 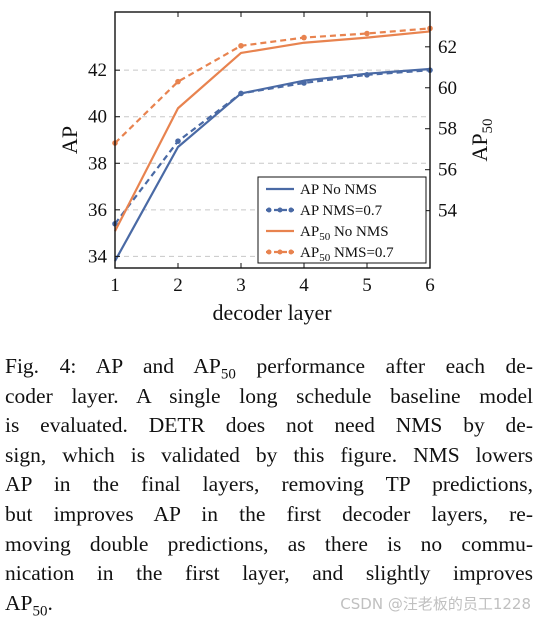 I want to click on x-tick-label-4: 4, so click(x=304, y=285).